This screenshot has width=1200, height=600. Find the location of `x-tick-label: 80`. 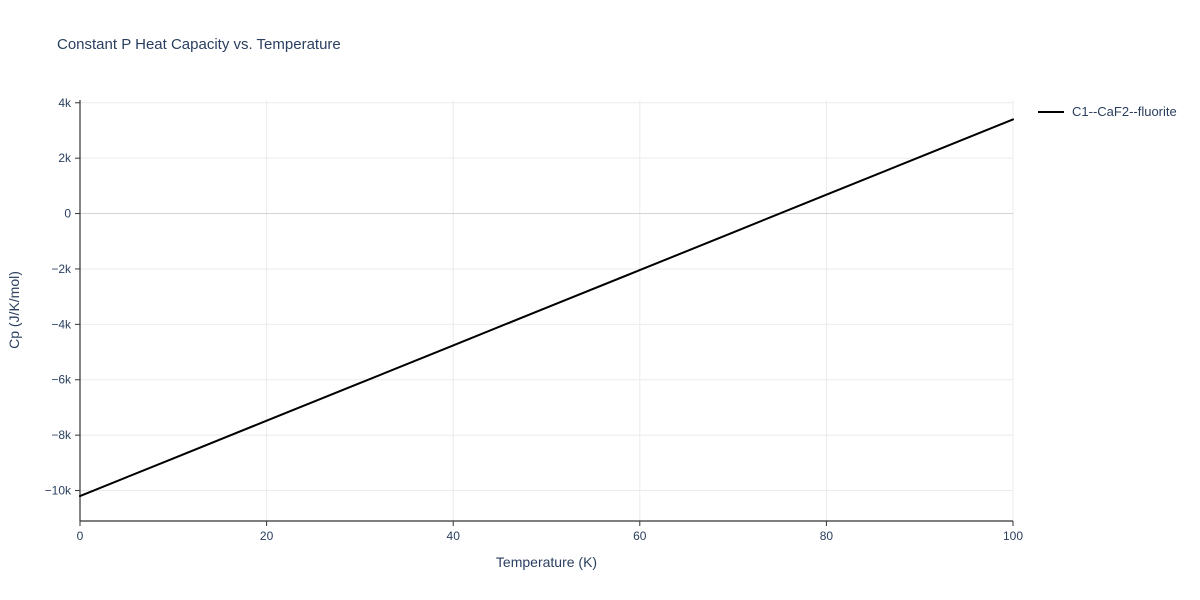

x-tick-label: 80 is located at coordinates (827, 536).